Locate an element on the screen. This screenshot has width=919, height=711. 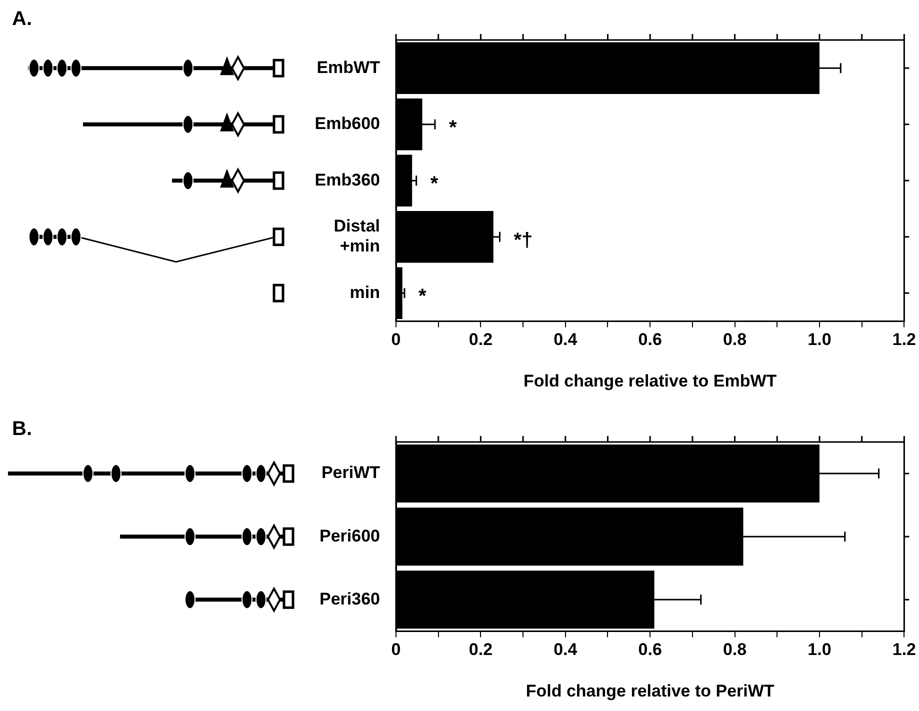
y-tick-label: Emb600 is located at coordinates (347, 124).